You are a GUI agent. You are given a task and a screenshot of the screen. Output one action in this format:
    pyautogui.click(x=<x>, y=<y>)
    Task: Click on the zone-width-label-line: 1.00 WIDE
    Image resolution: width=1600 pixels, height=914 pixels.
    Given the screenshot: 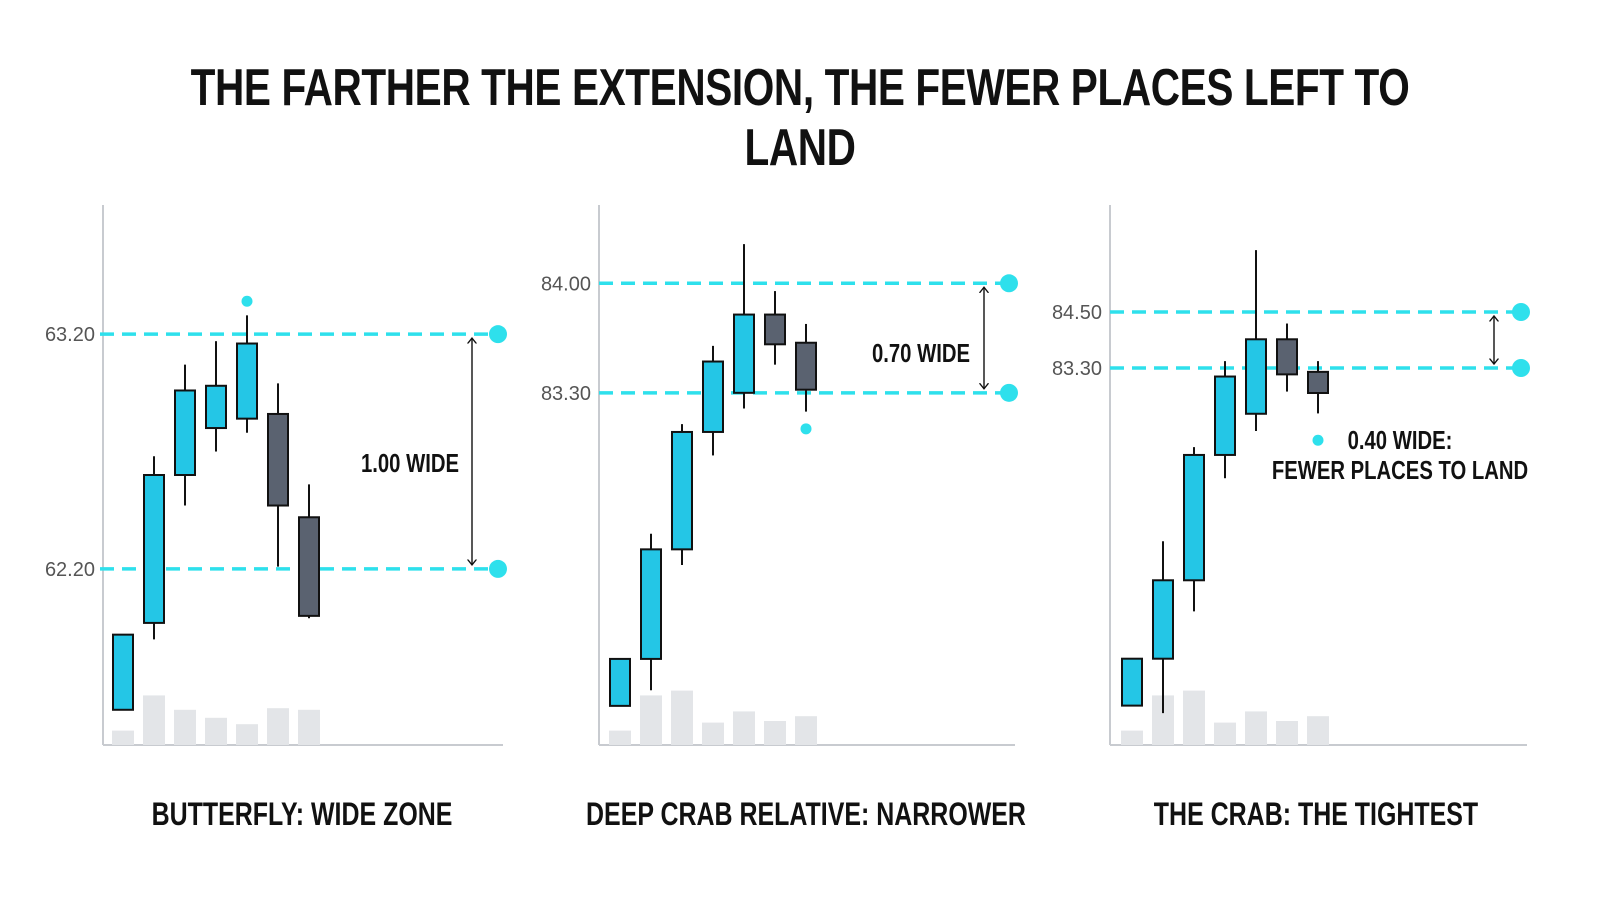 What is the action you would take?
    pyautogui.click(x=410, y=463)
    